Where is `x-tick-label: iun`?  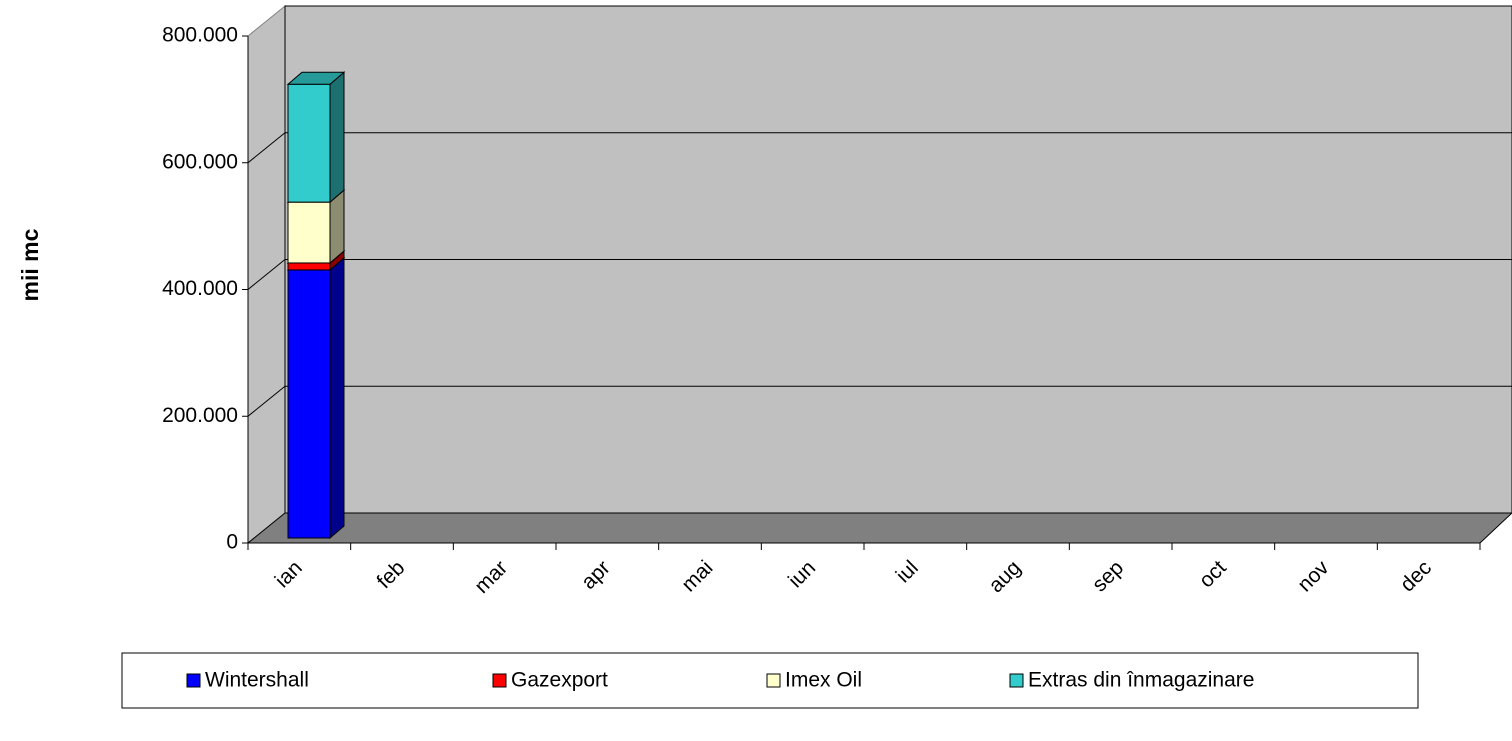
x-tick-label: iun is located at coordinates (802, 574).